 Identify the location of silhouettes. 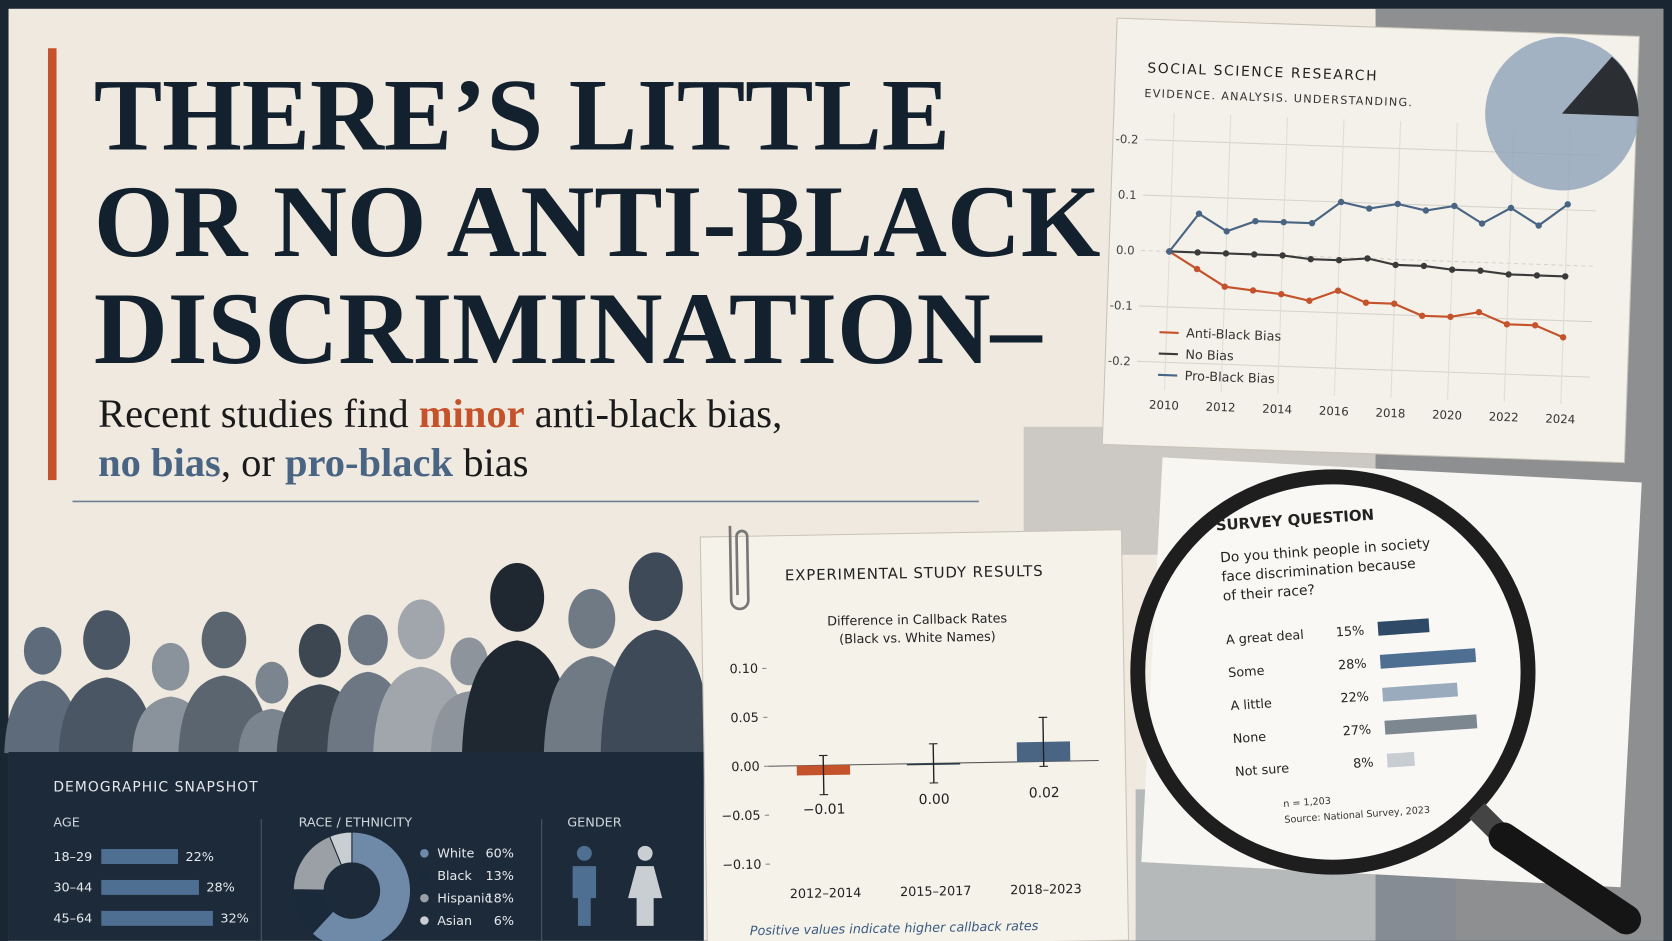
(357, 653).